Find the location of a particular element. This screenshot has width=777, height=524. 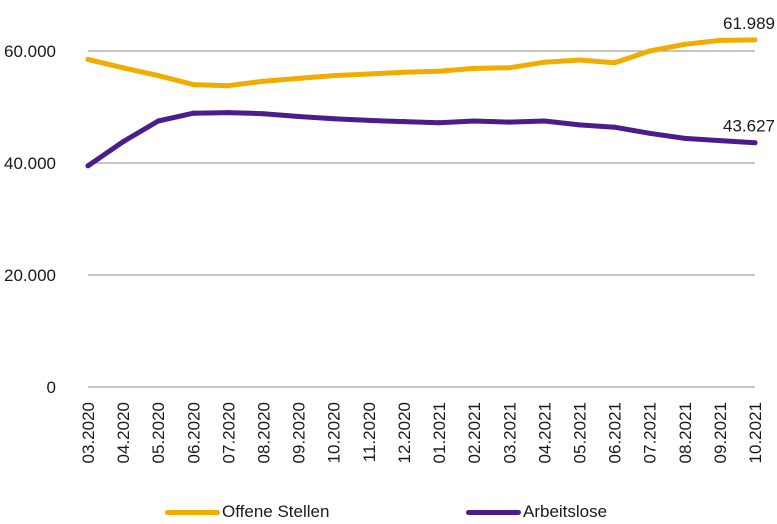

legend-swatch-offene-stellen is located at coordinates (192, 512).